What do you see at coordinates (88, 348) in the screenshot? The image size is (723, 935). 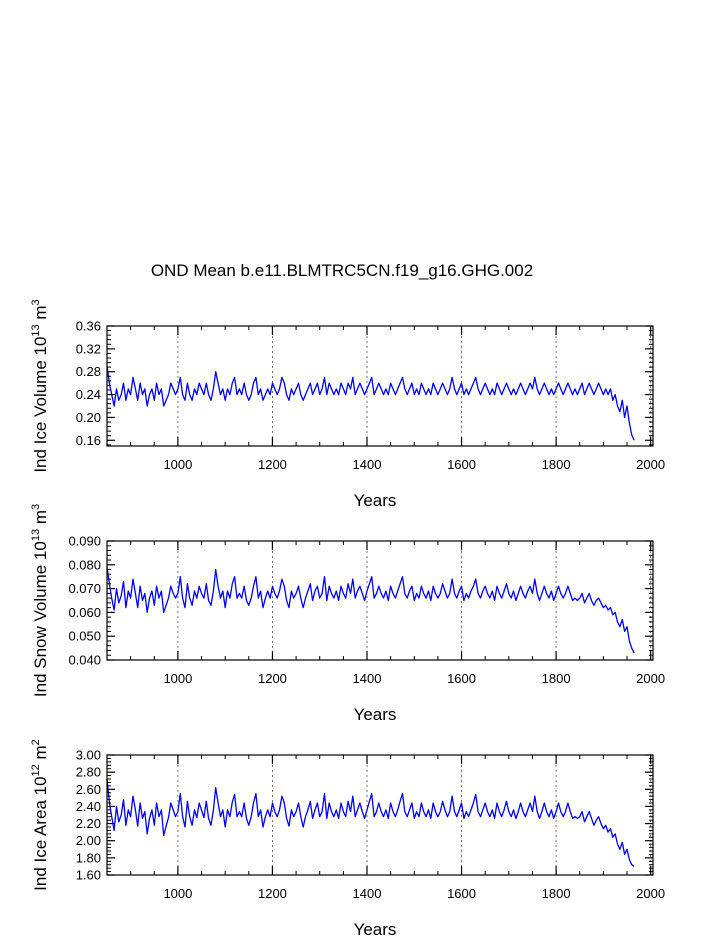 I see `y-tick-label: 0.32` at bounding box center [88, 348].